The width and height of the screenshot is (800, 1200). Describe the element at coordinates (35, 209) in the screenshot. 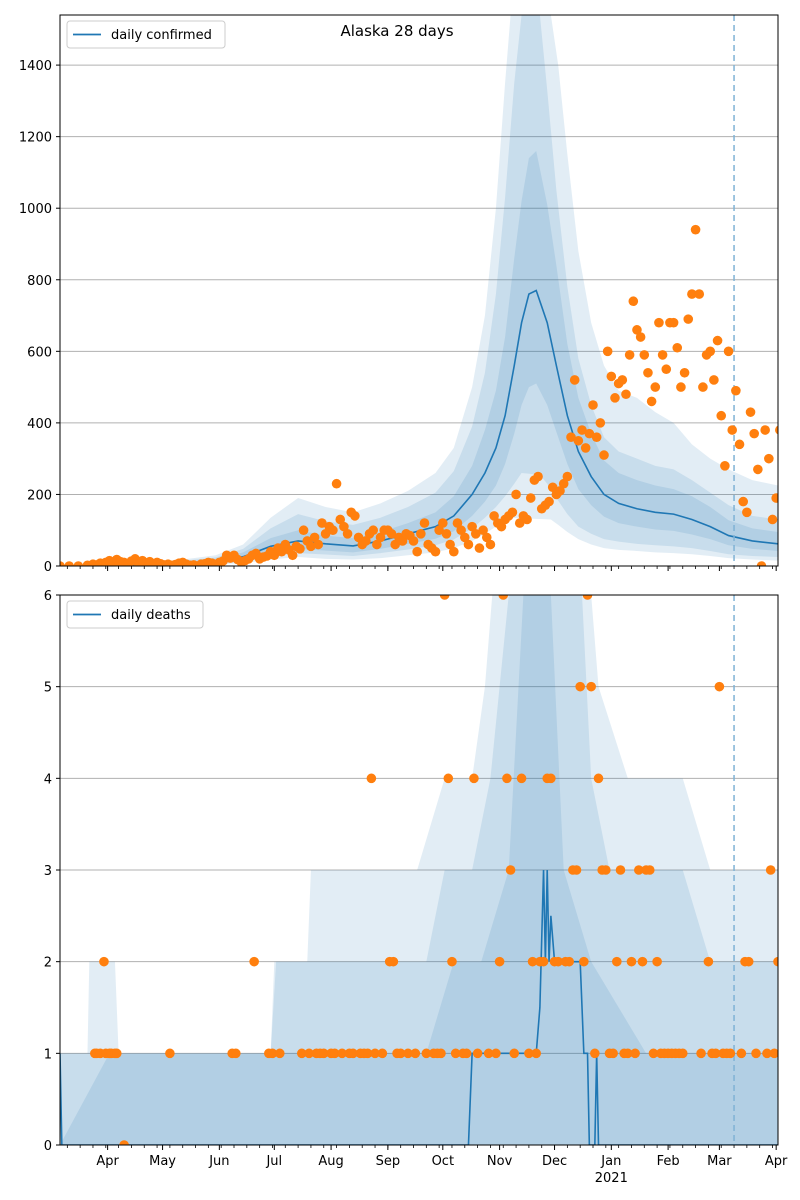

I see `y-tick-label: 1000` at that location.